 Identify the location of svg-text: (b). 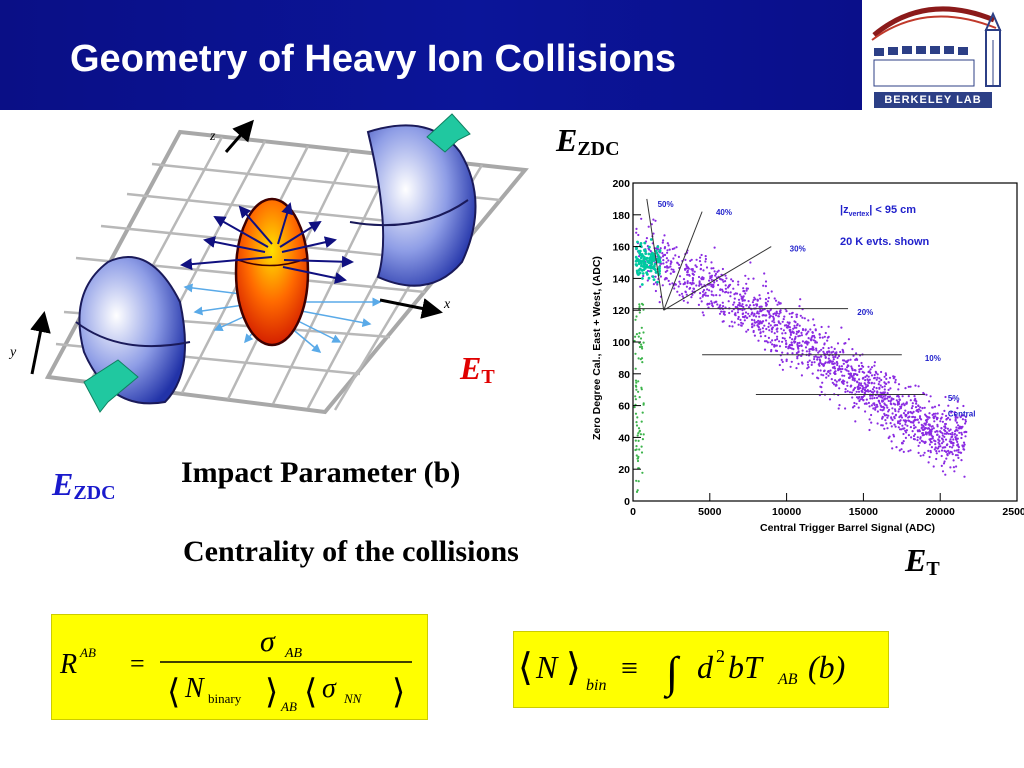
(826, 667).